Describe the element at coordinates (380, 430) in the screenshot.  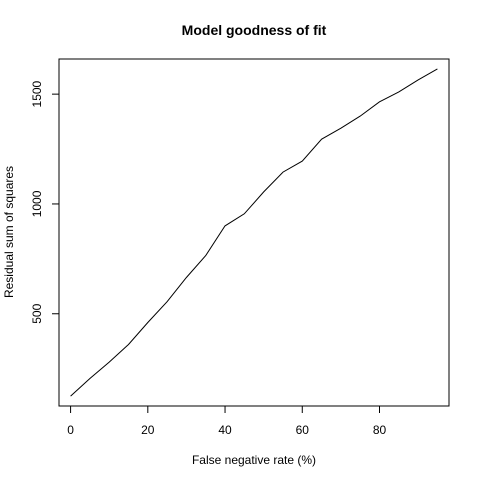
I see `x-tick-label: 80` at that location.